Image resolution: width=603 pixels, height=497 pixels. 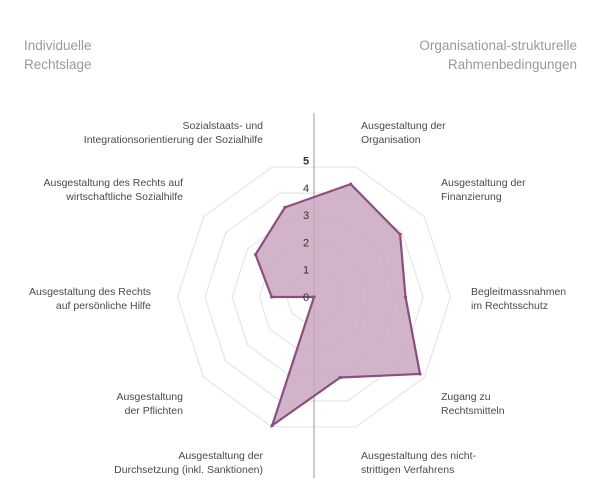 What do you see at coordinates (512, 64) in the screenshot?
I see `section-title-line: Rahmenbedingungen` at bounding box center [512, 64].